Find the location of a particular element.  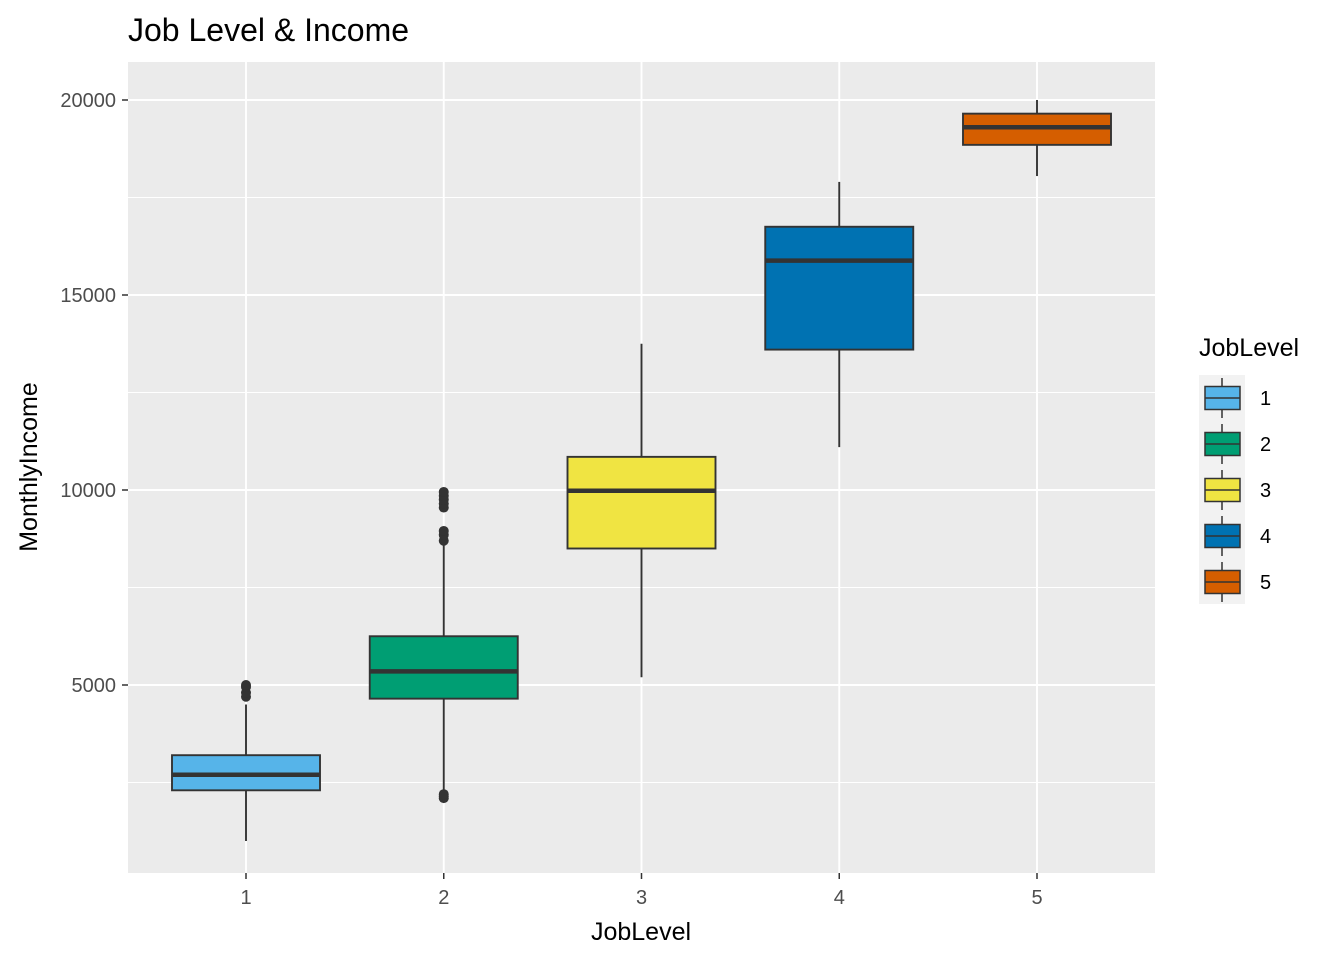

x-tick-label: 1 is located at coordinates (245, 898).